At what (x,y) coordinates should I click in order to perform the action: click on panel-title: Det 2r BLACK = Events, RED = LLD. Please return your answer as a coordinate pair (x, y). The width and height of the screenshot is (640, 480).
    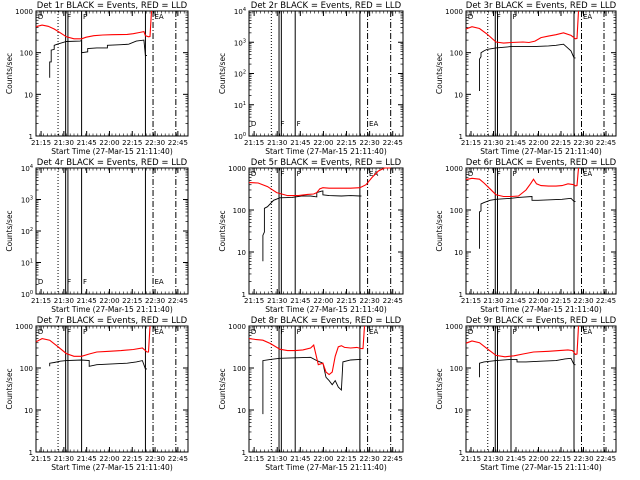
    Looking at the image, I should click on (326, 6).